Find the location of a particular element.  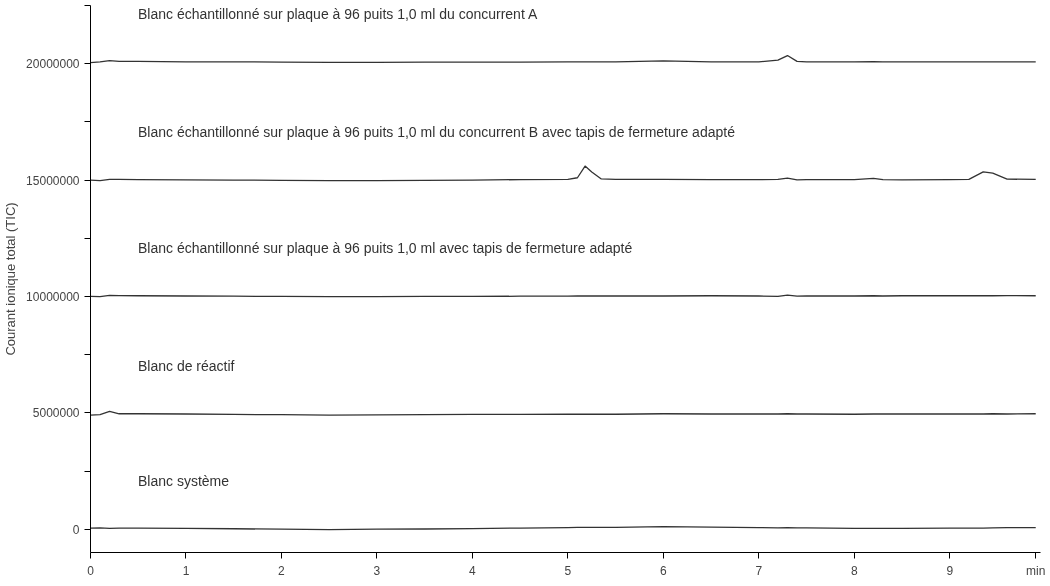

text: Blanc échantillonné sur plaque à 96 puits 1,0 ml du concurrent B avec tapis de fermeture adapté is located at coordinates (437, 131).